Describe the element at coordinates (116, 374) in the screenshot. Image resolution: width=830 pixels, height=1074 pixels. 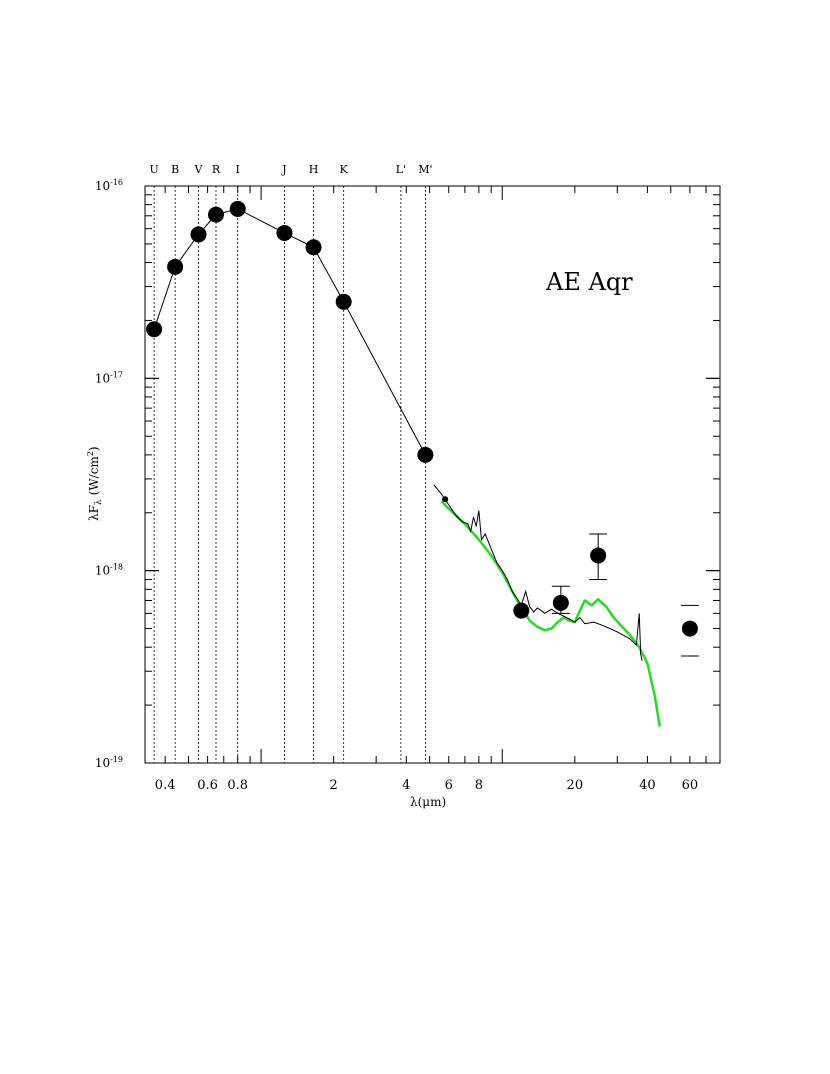
I see `y-tick-exp-1: -17` at that location.